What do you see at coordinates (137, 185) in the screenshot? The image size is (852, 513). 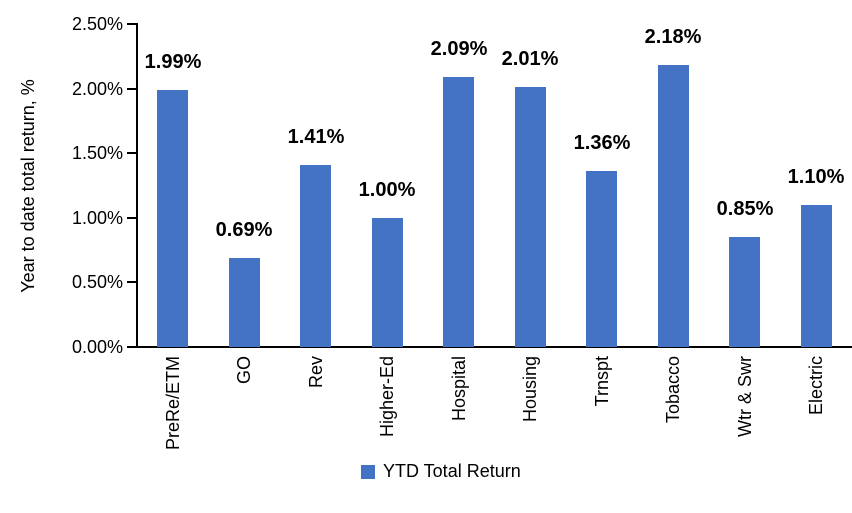 I see `y-axis-line` at bounding box center [137, 185].